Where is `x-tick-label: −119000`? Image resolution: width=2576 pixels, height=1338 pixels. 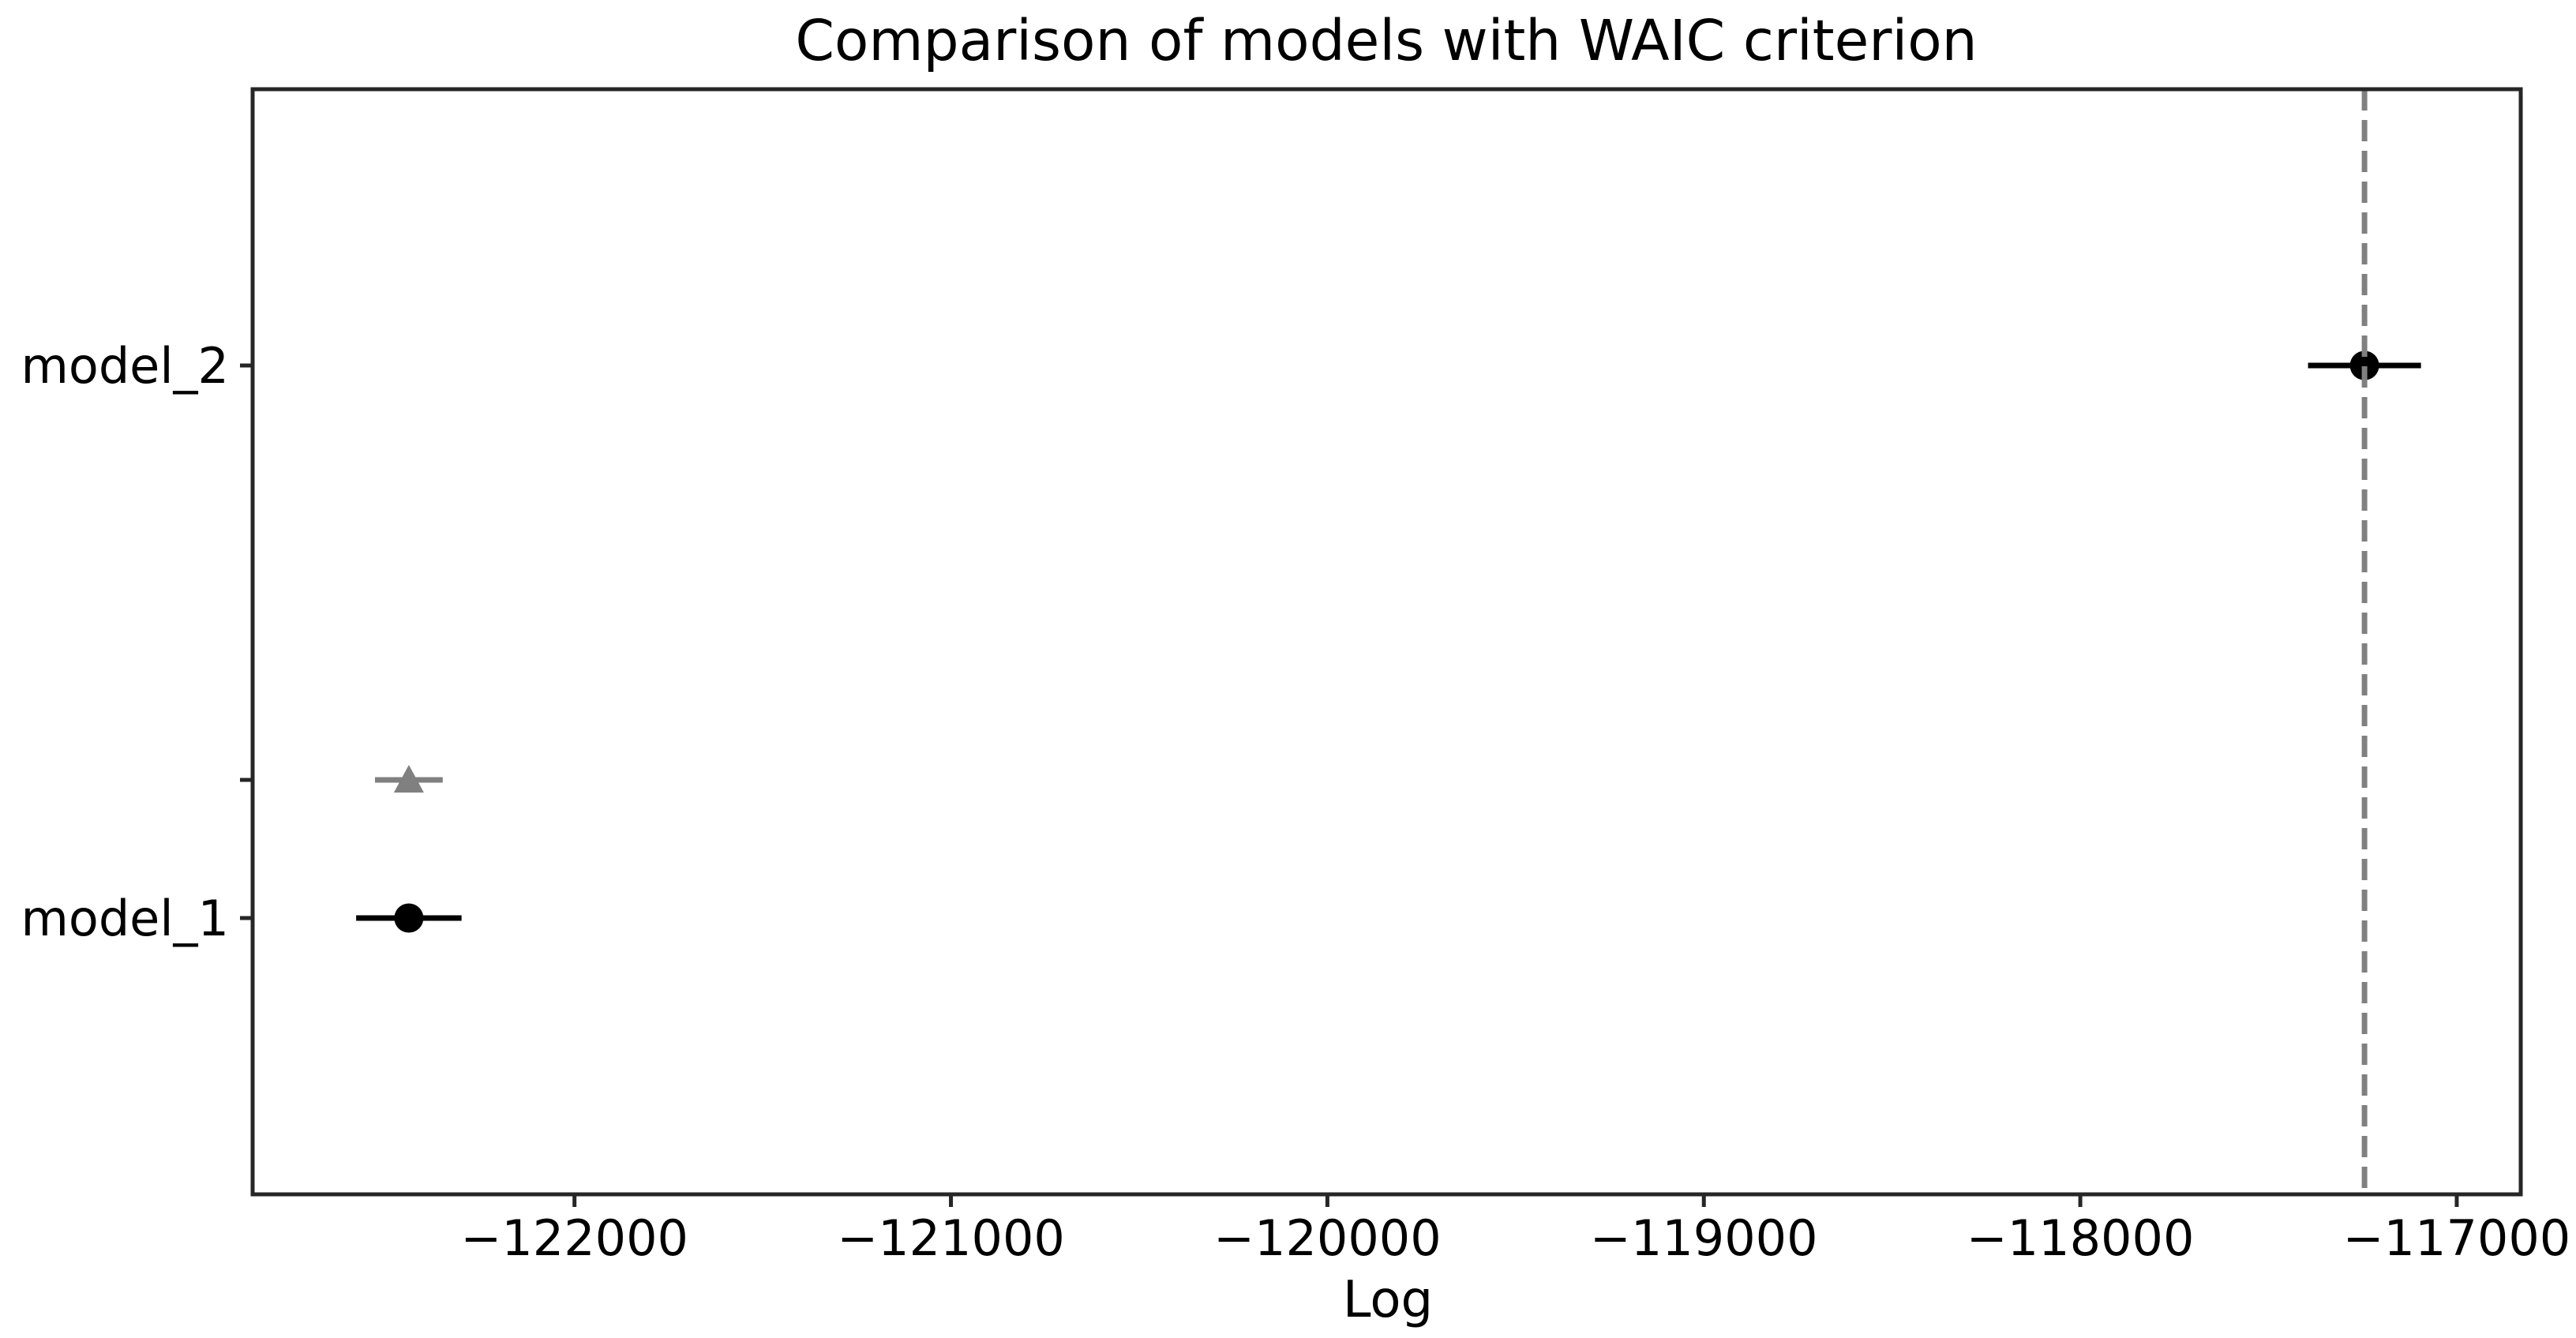
x-tick-label: −119000 is located at coordinates (1704, 1238).